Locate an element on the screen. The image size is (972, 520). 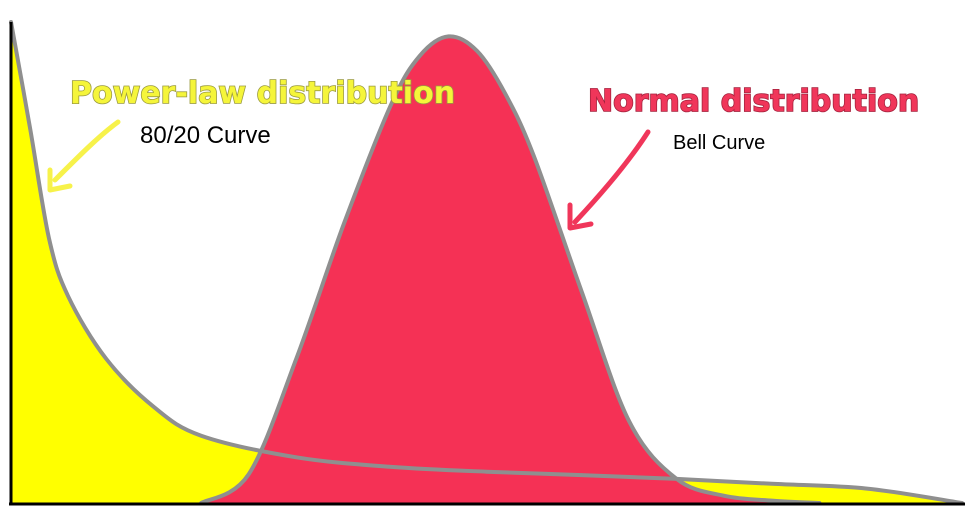
power-law-arrowhead is located at coordinates (60, 180).